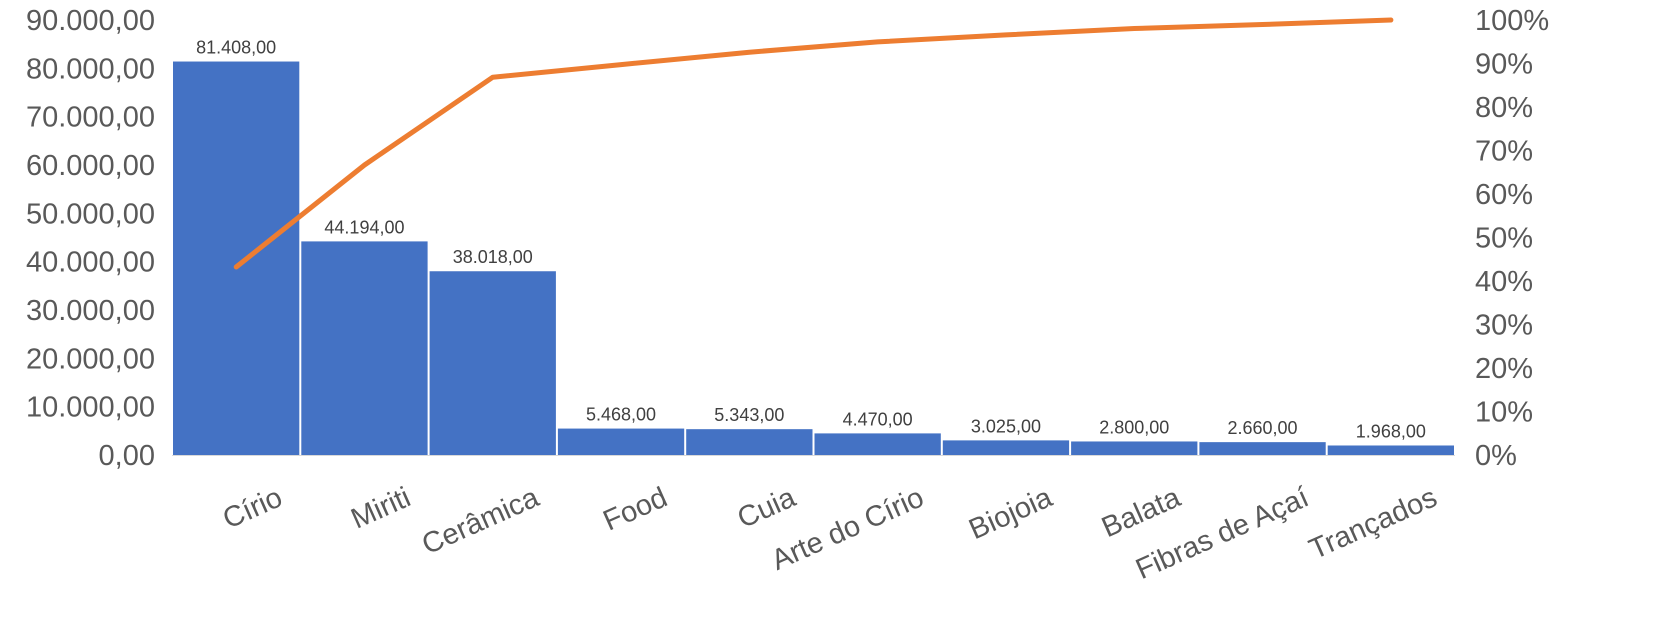 The width and height of the screenshot is (1677, 644). I want to click on bar-miriti, so click(364, 348).